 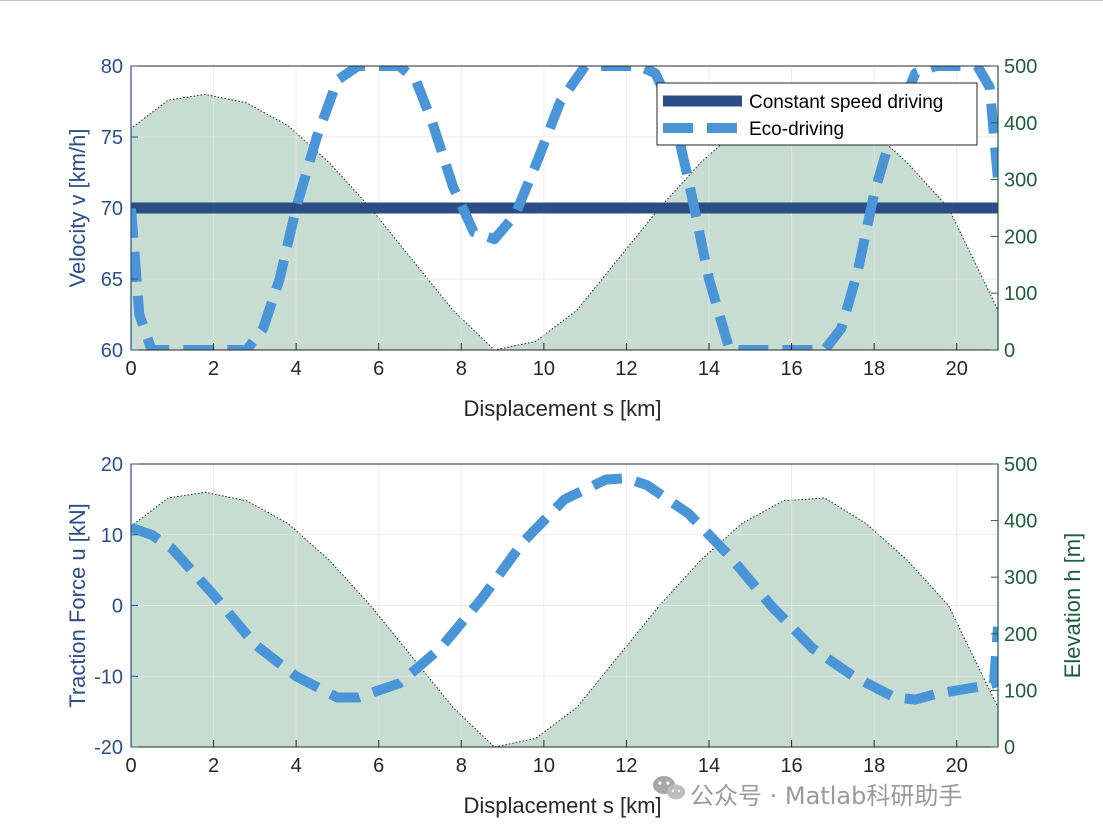 What do you see at coordinates (112, 465) in the screenshot?
I see `y-tick-label: 20` at bounding box center [112, 465].